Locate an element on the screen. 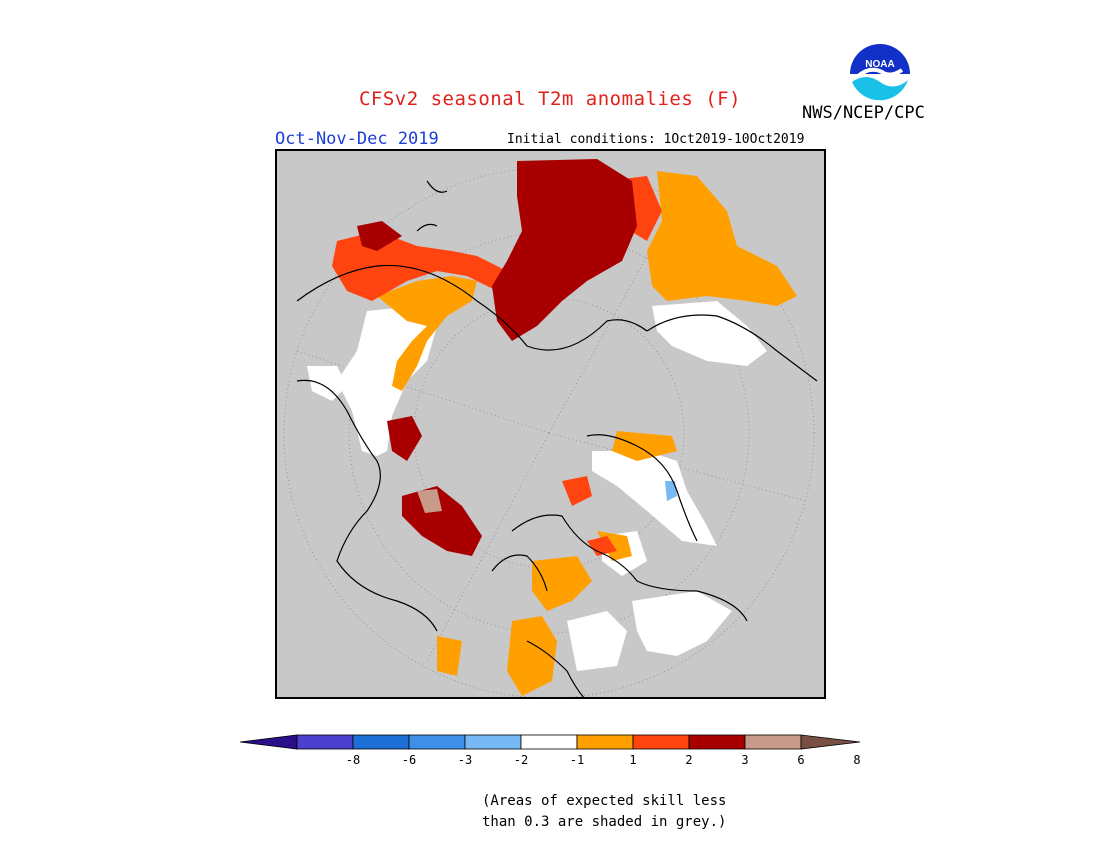 The image size is (1100, 850). legend-arrow-high is located at coordinates (830, 742).